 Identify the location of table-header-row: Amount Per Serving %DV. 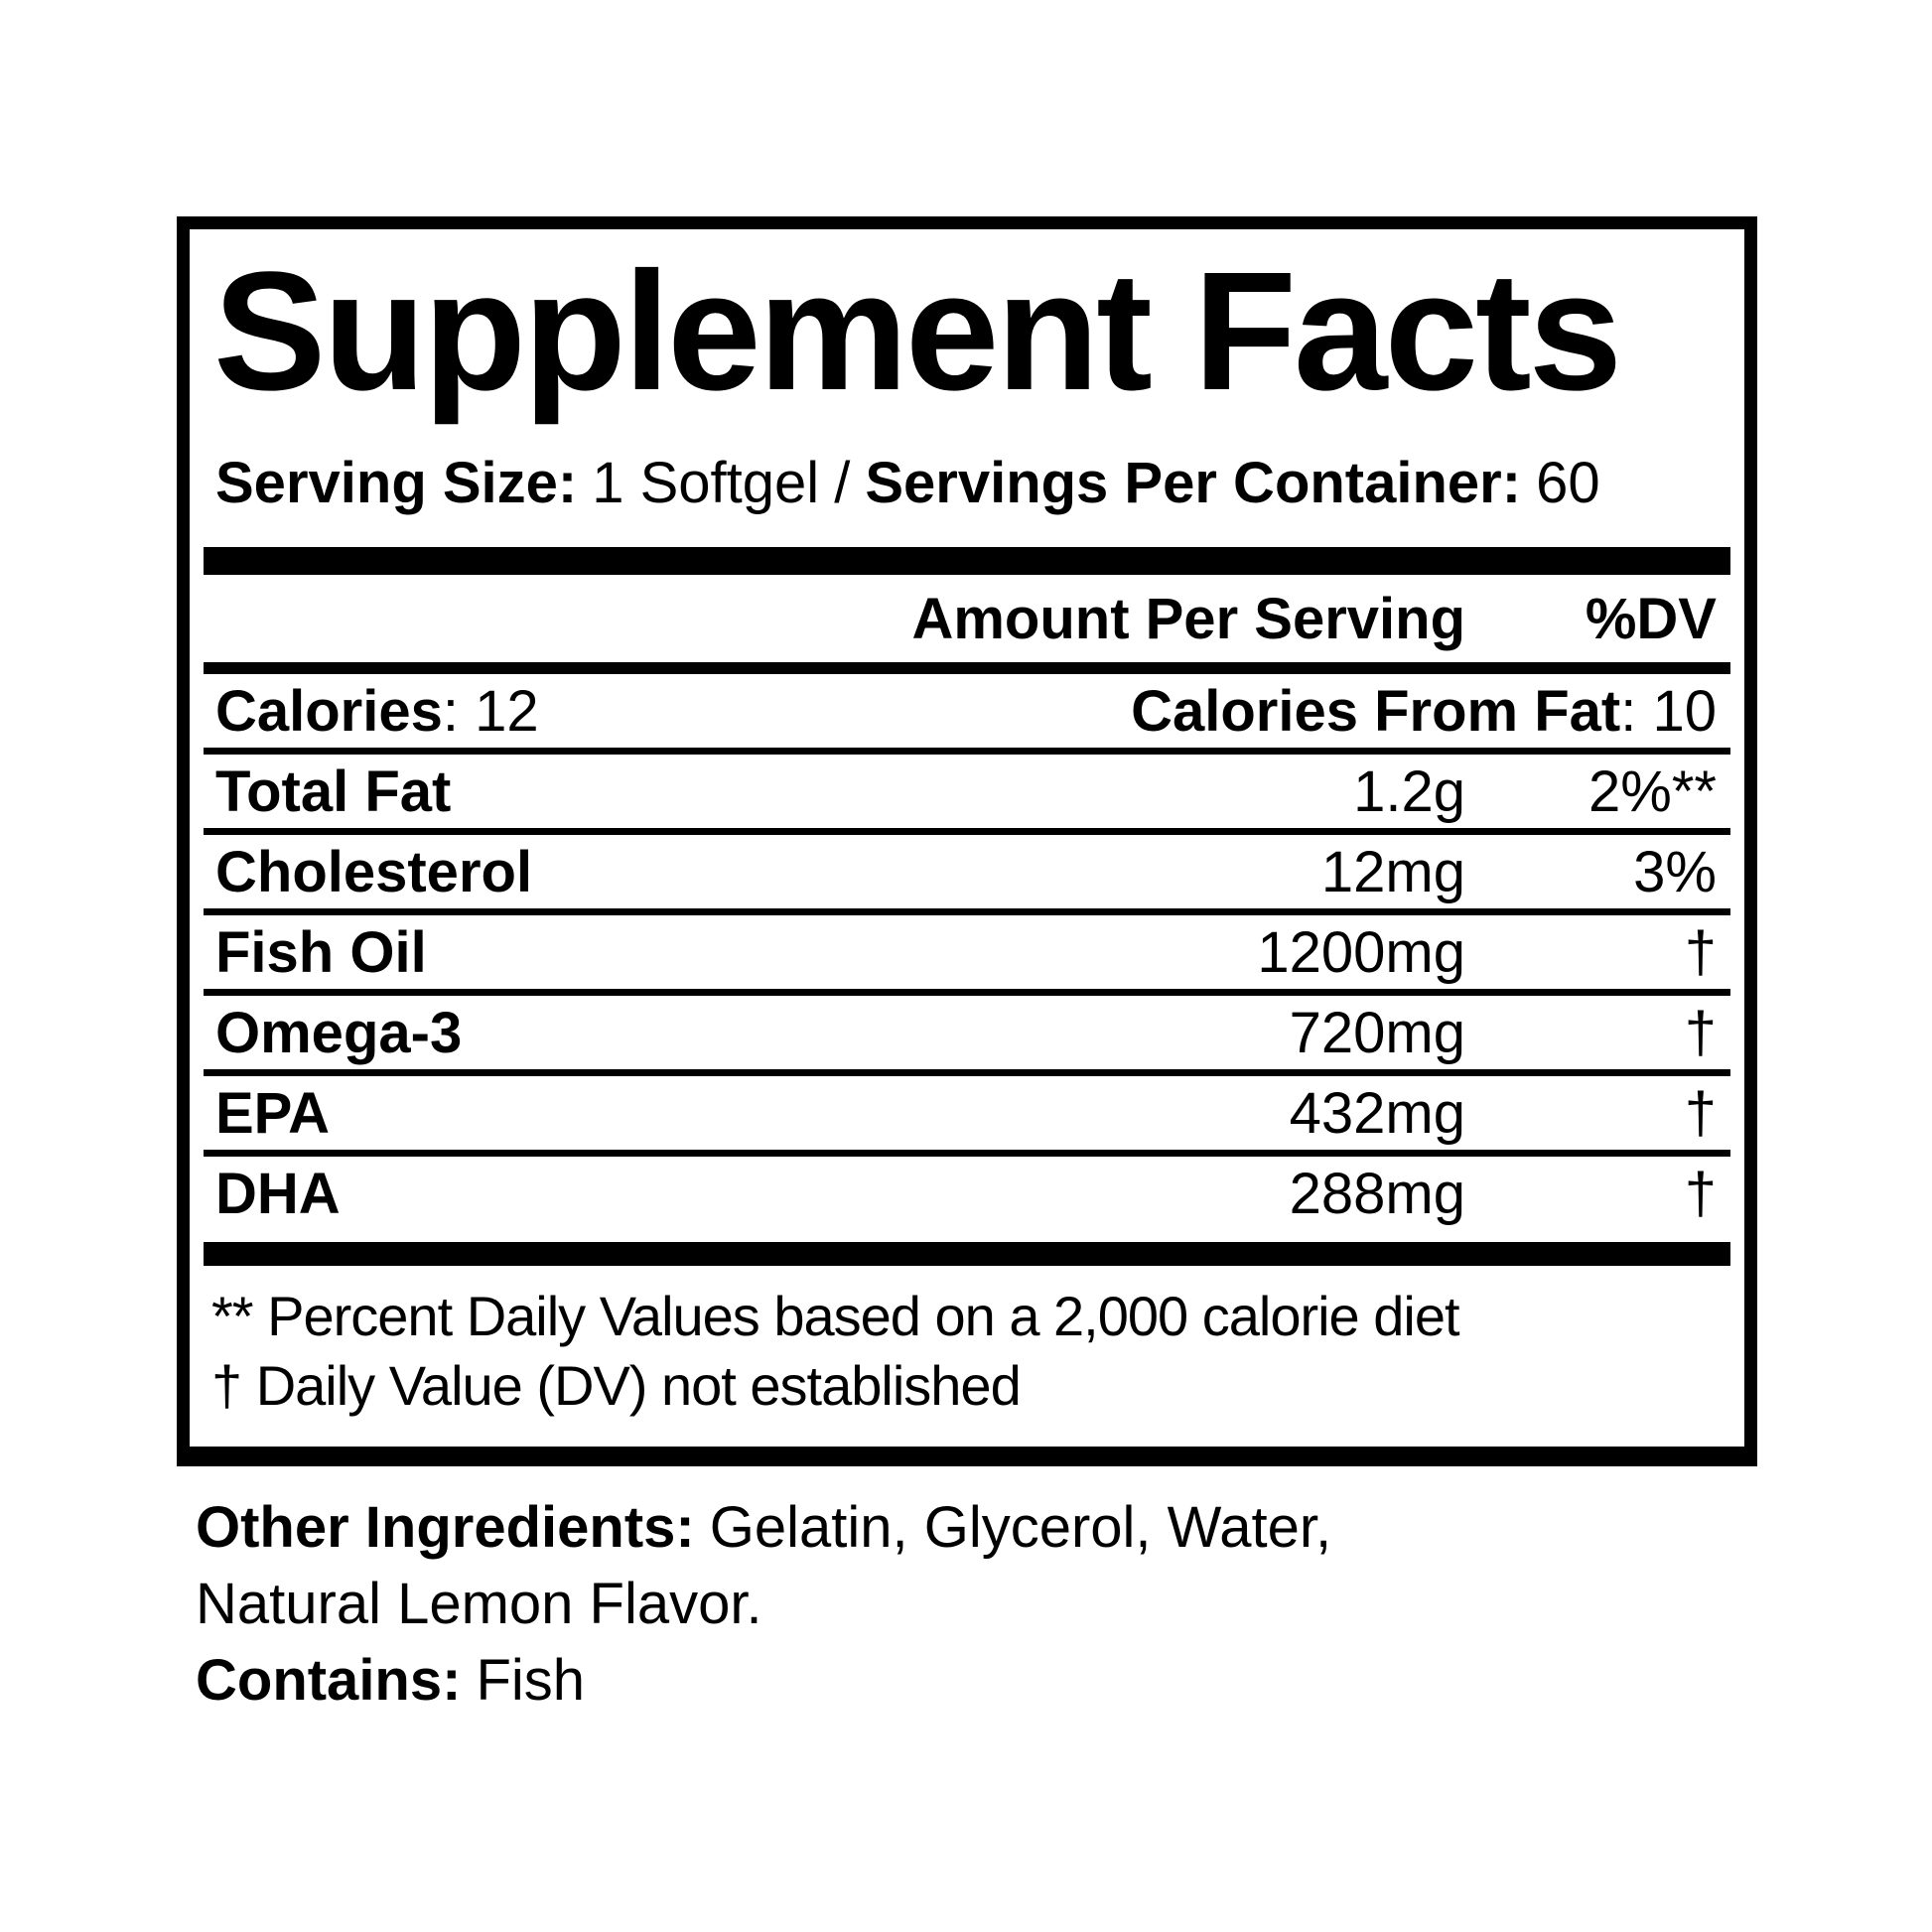
(967, 625).